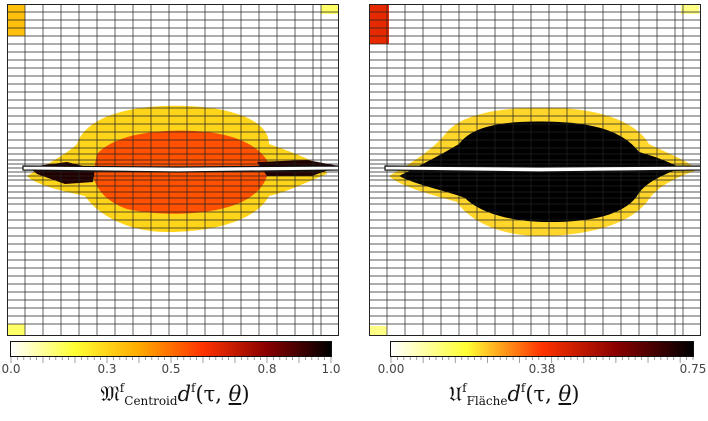 This screenshot has width=708, height=421. What do you see at coordinates (542, 369) in the screenshot?
I see `colorbar-tick-label: 0.38` at bounding box center [542, 369].